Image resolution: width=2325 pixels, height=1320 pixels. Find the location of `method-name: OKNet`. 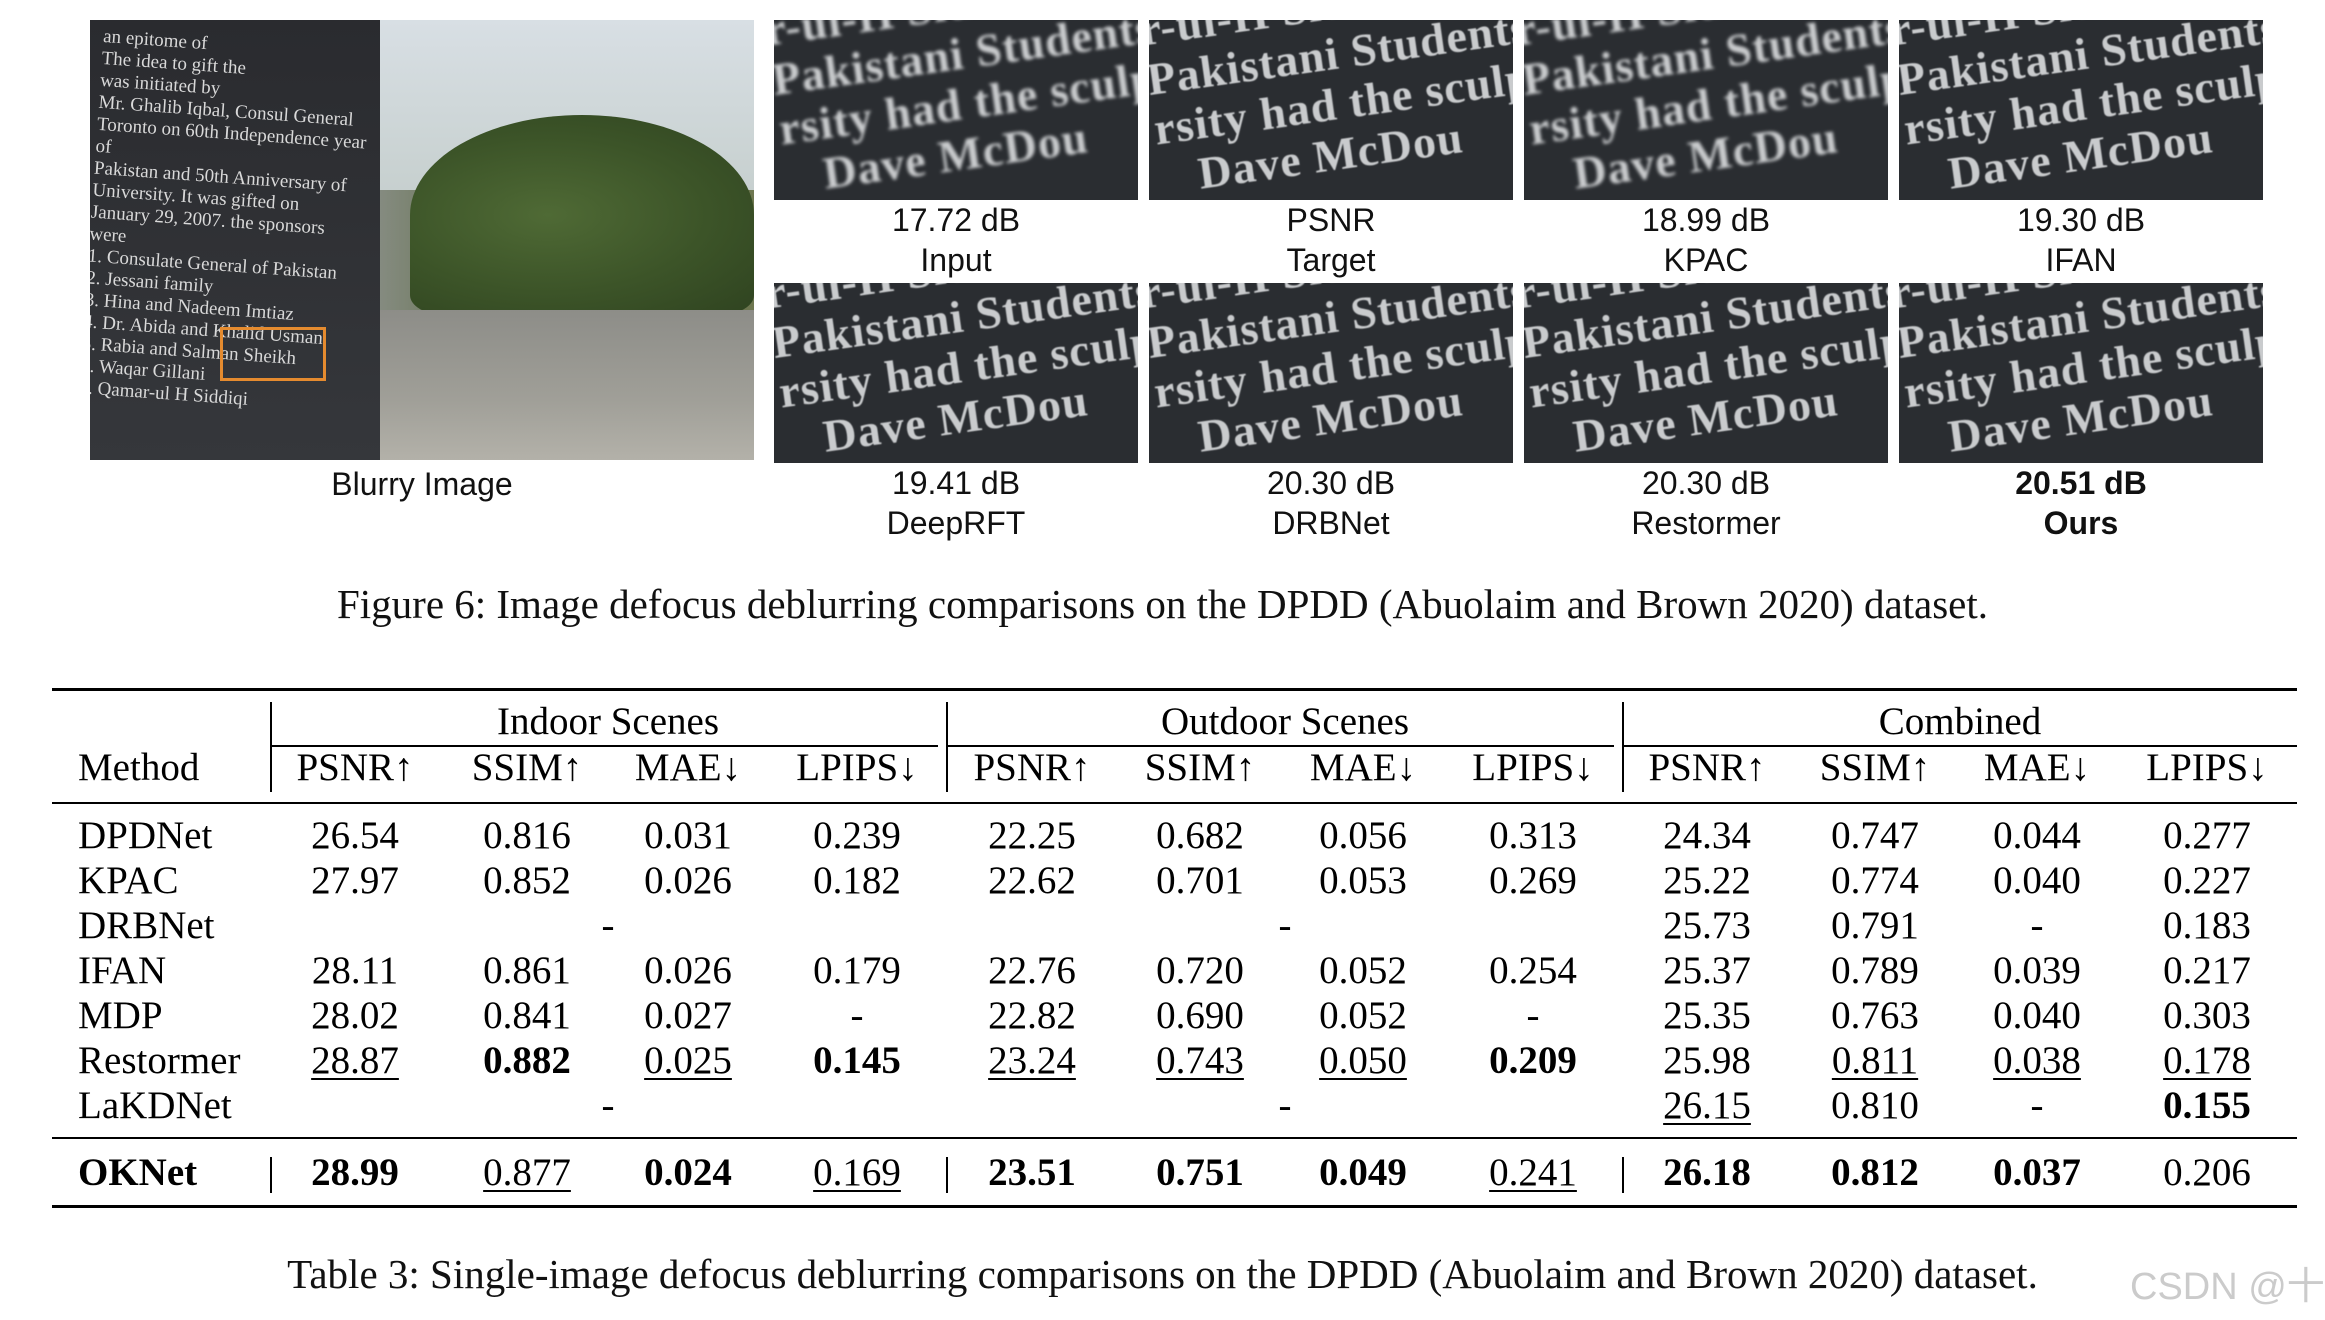

method-name: OKNet is located at coordinates (138, 1172).